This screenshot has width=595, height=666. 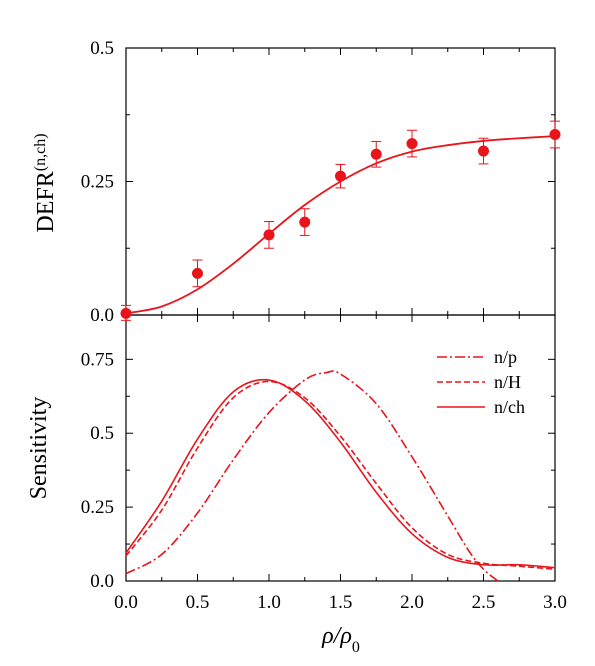 I want to click on legend-label-n-p: n/p, so click(x=505, y=357).